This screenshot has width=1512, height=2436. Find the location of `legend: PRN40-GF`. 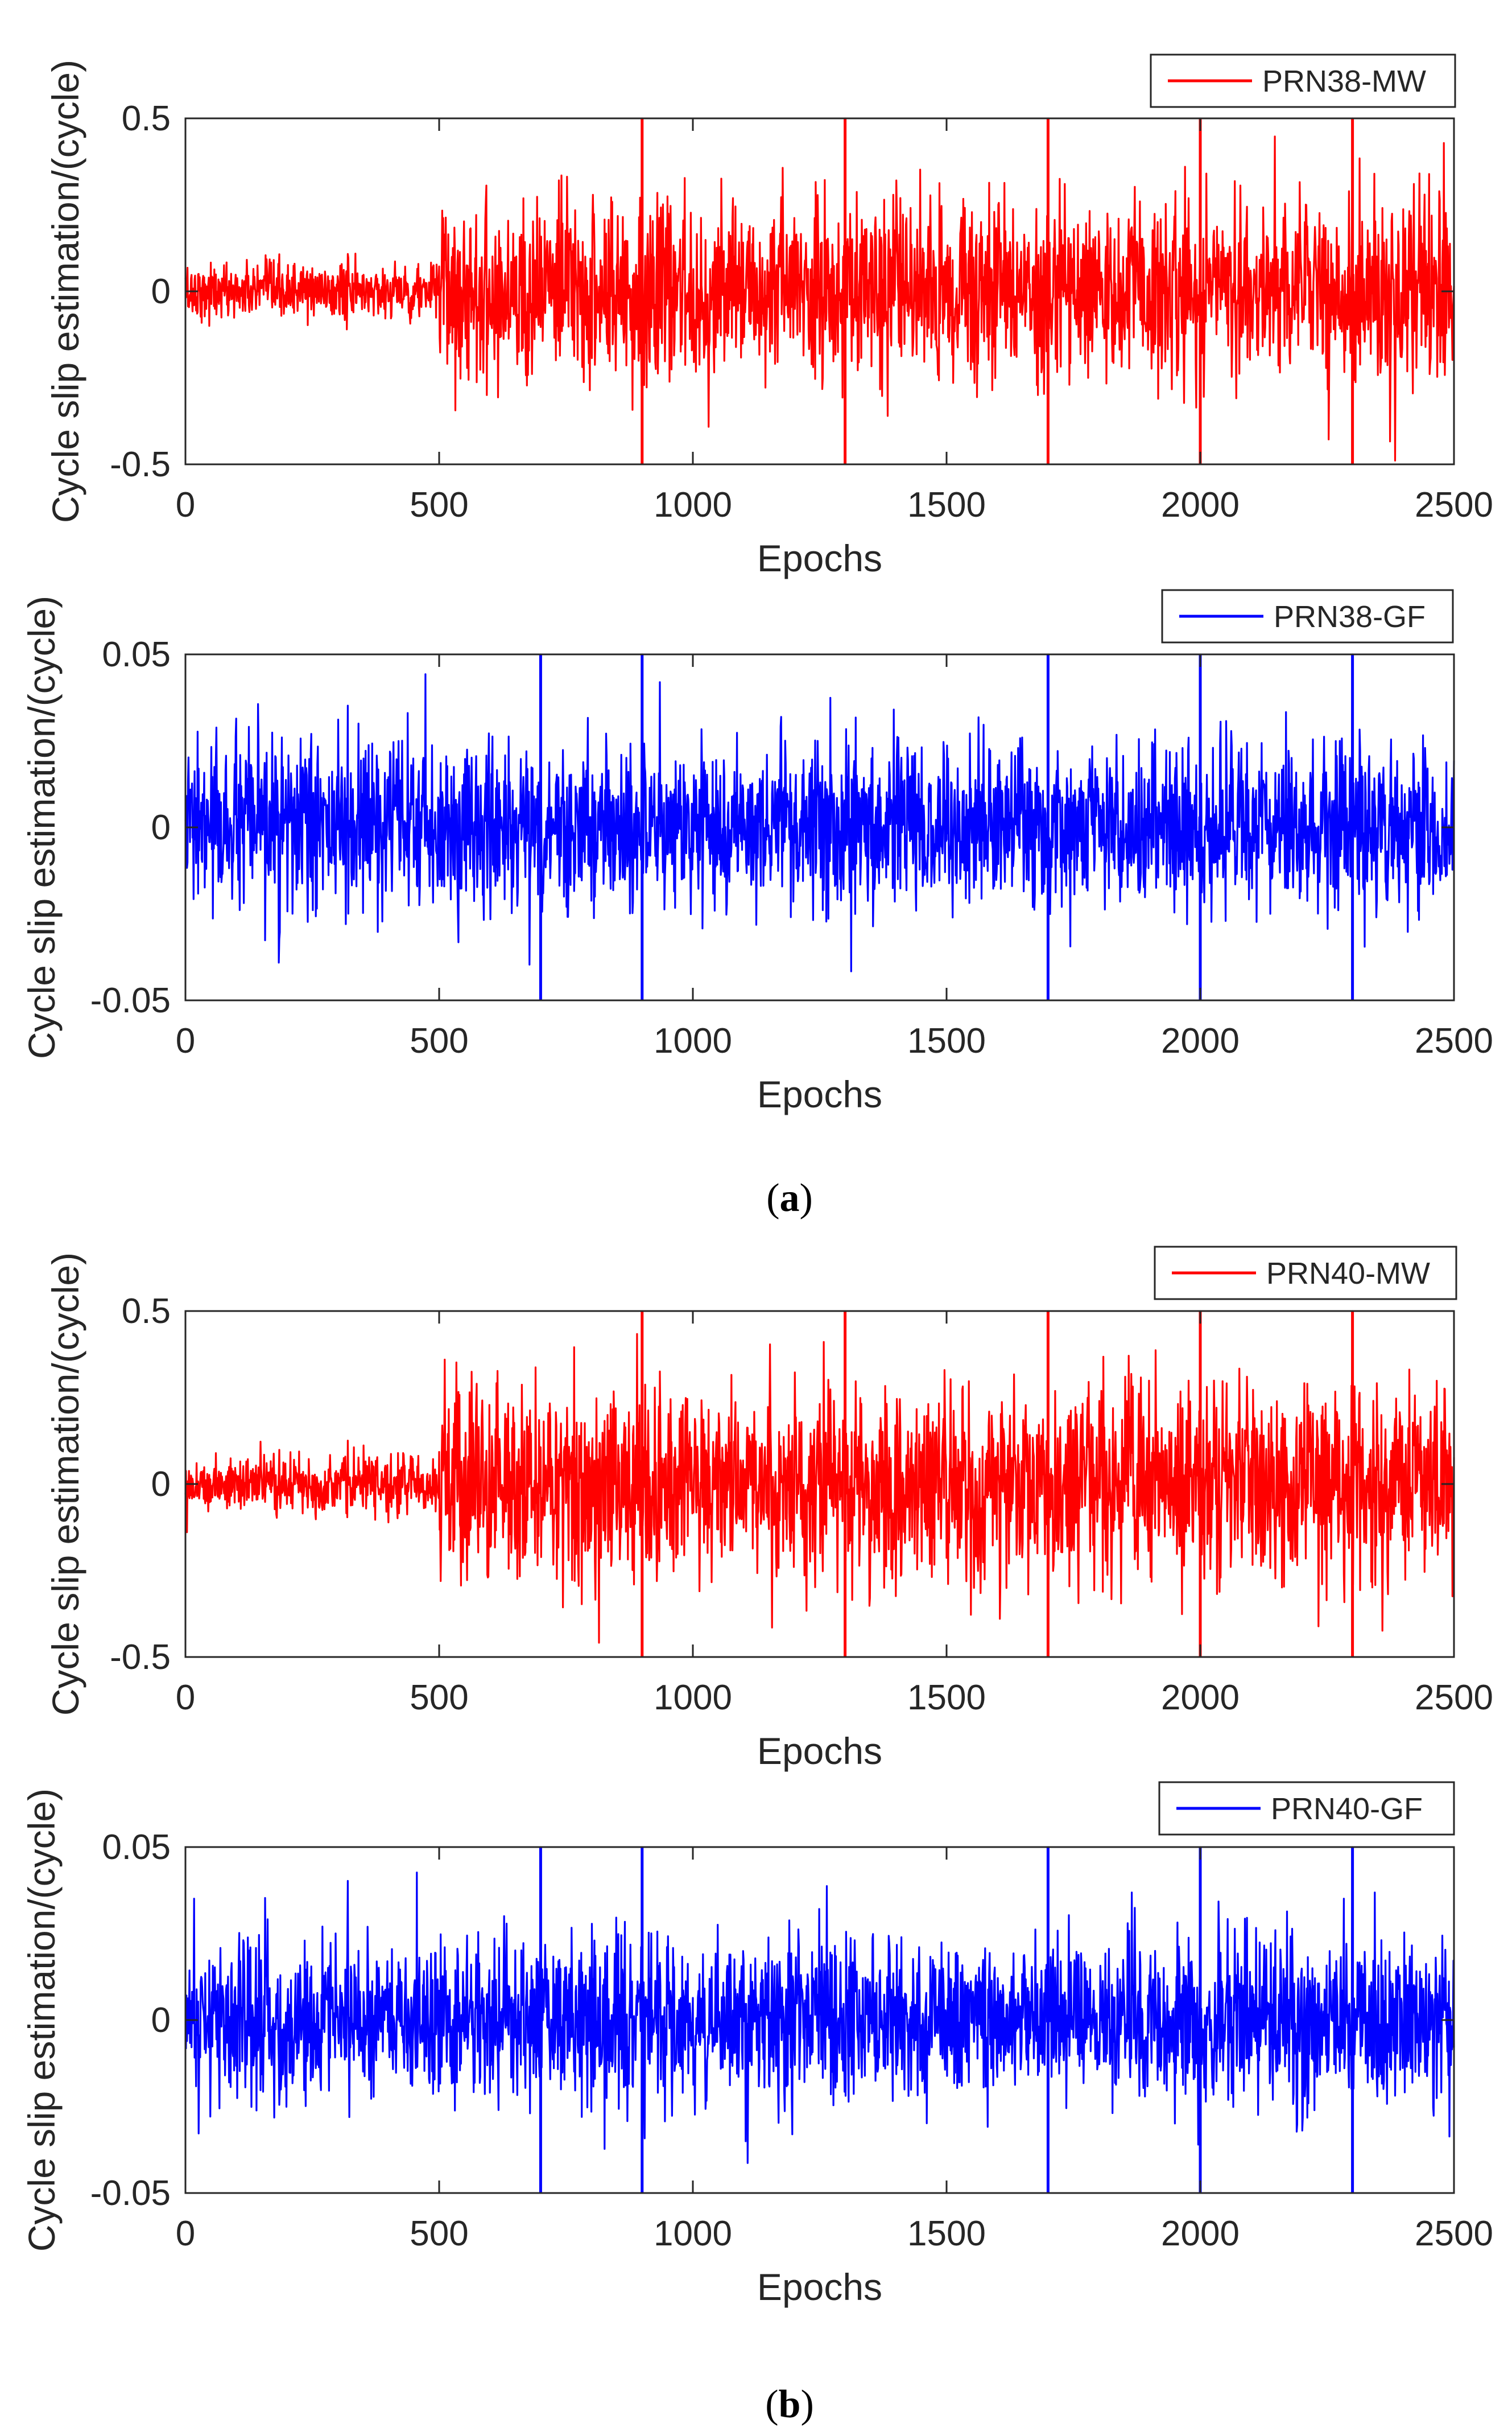

legend: PRN40-GF is located at coordinates (1306, 1808).